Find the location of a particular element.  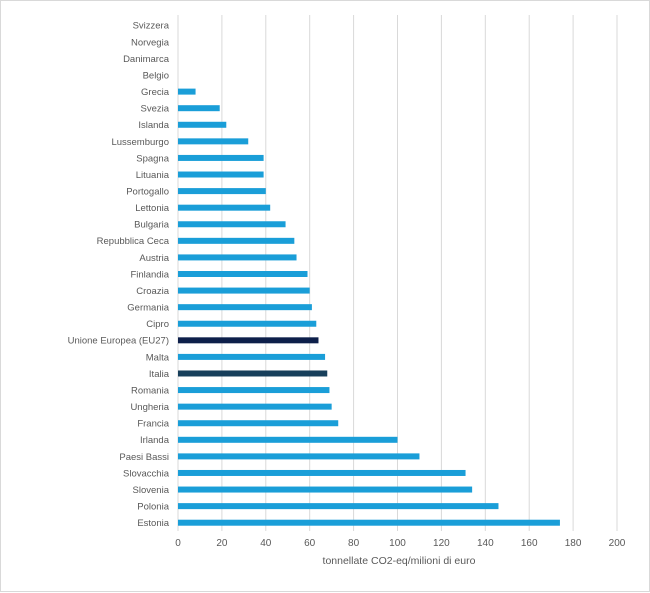

bar-francia is located at coordinates (258, 423).